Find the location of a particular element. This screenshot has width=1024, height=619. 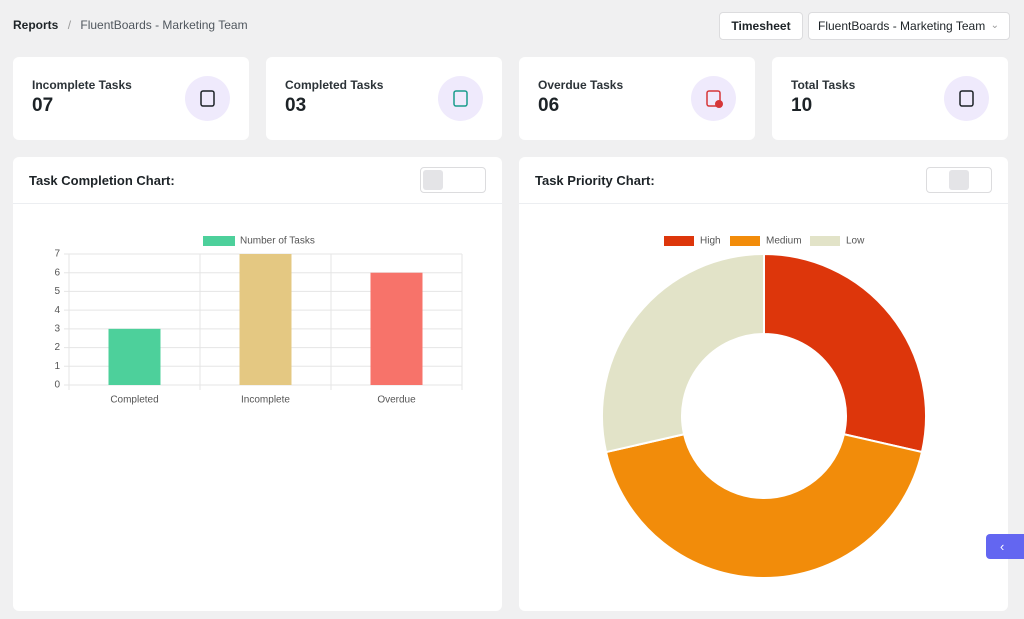

legend-label: Number of Tasks is located at coordinates (277, 241).